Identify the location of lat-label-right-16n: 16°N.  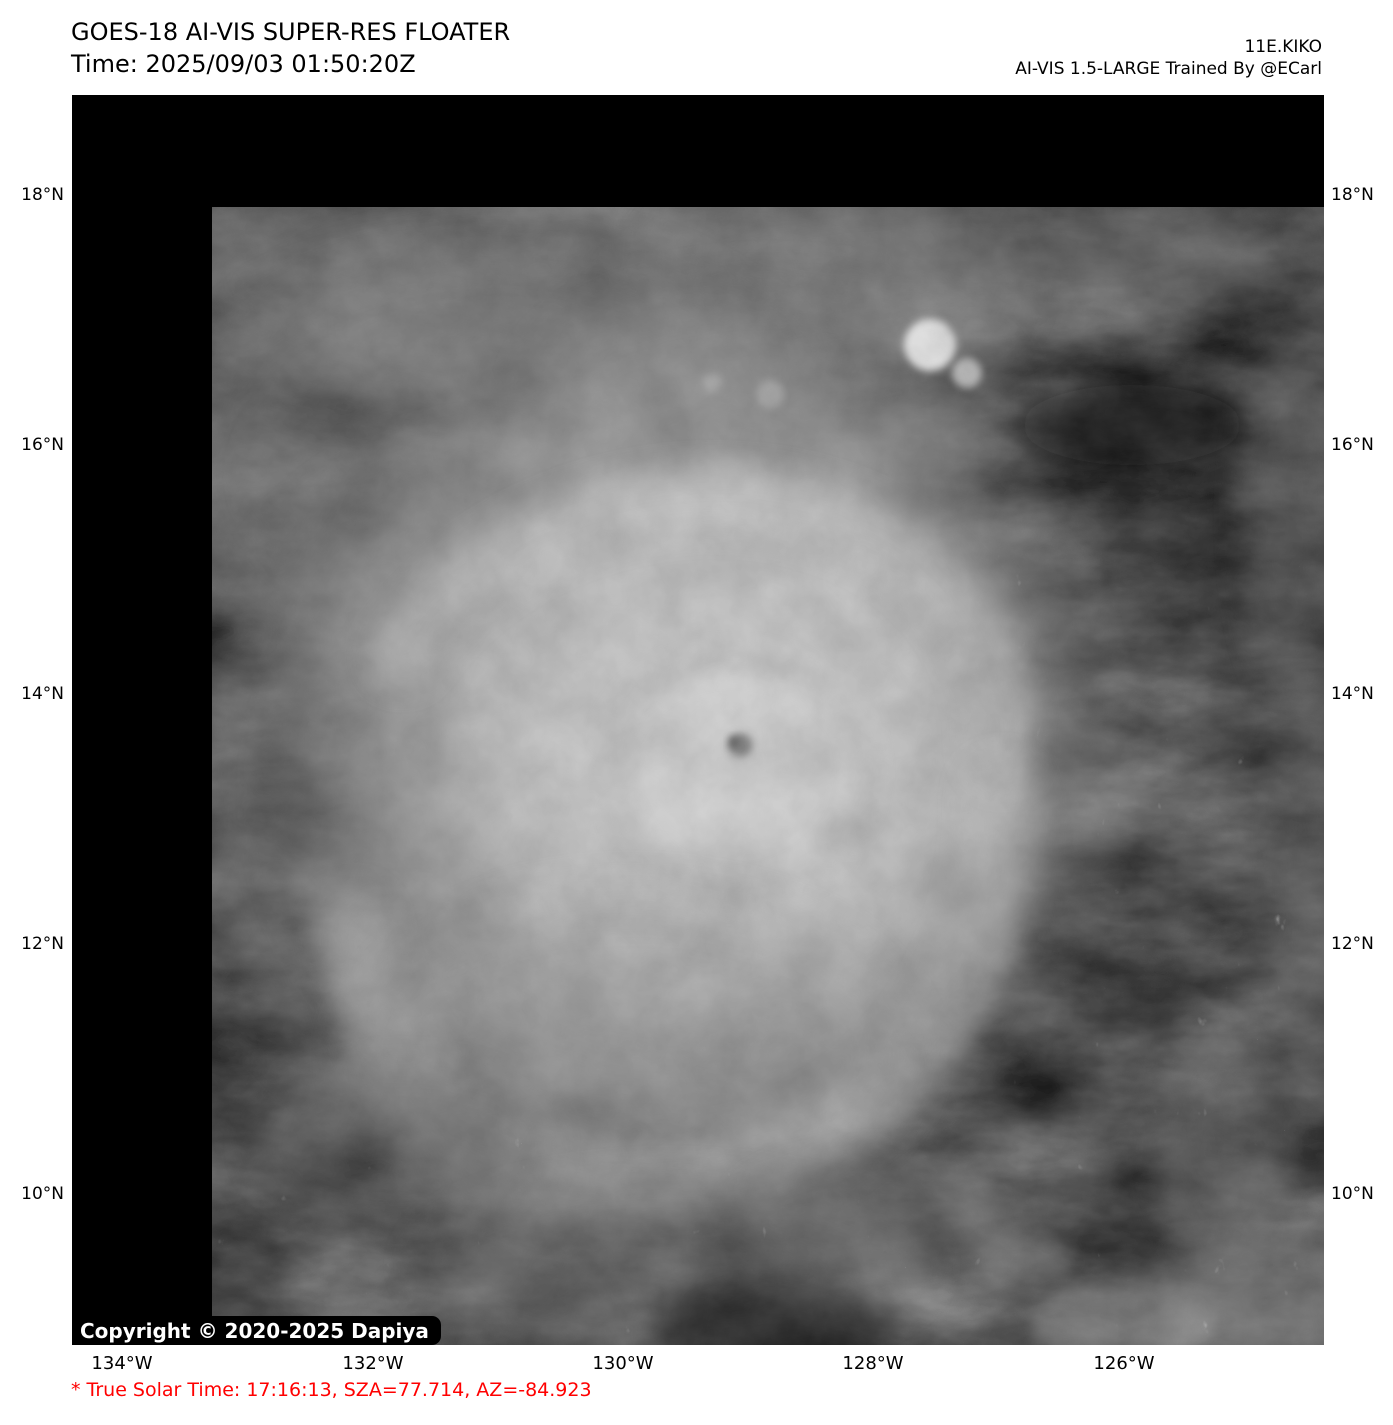
(1352, 445).